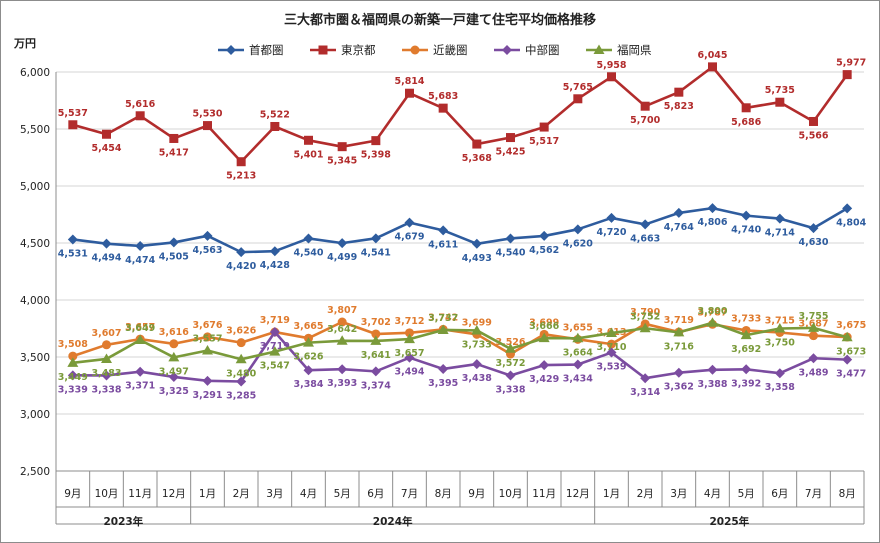 The image size is (880, 543). What do you see at coordinates (544, 141) in the screenshot?
I see `data-label: 5,517` at bounding box center [544, 141].